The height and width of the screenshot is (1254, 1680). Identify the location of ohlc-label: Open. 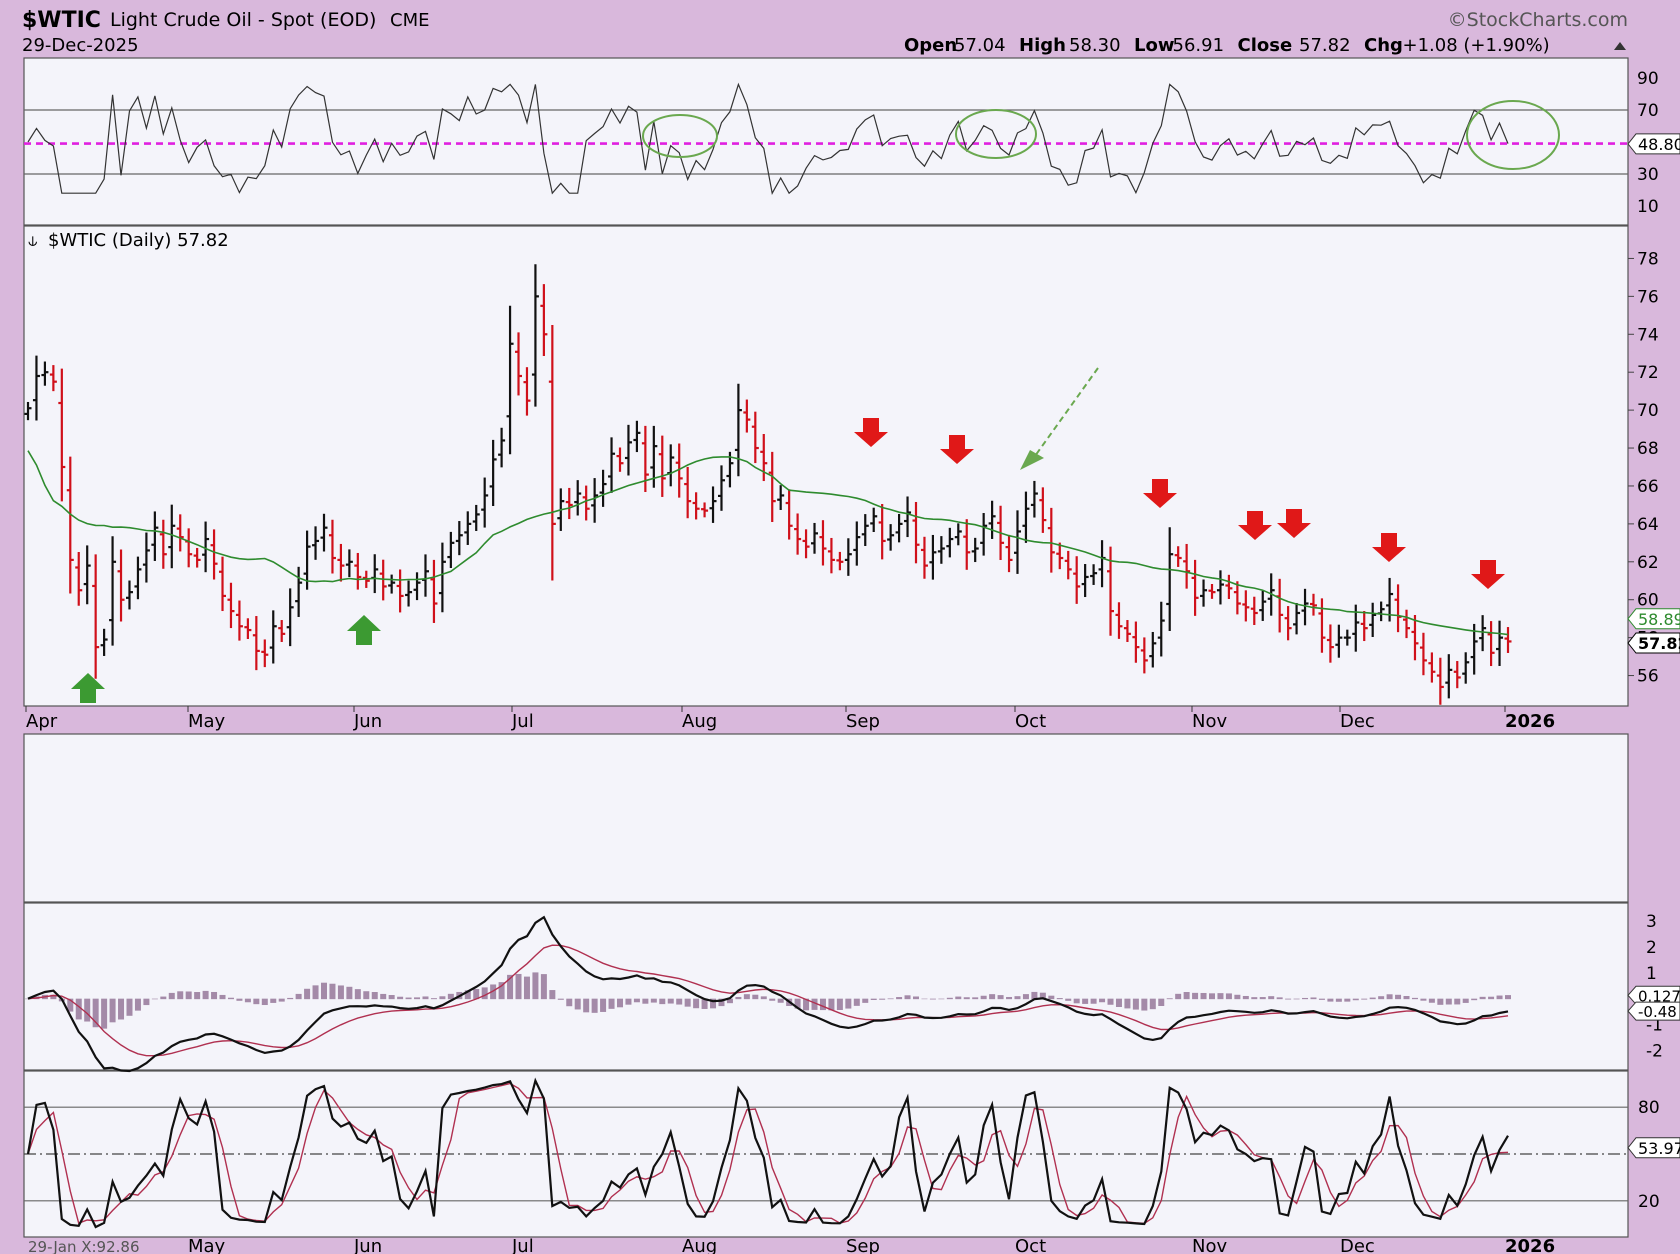
(930, 45).